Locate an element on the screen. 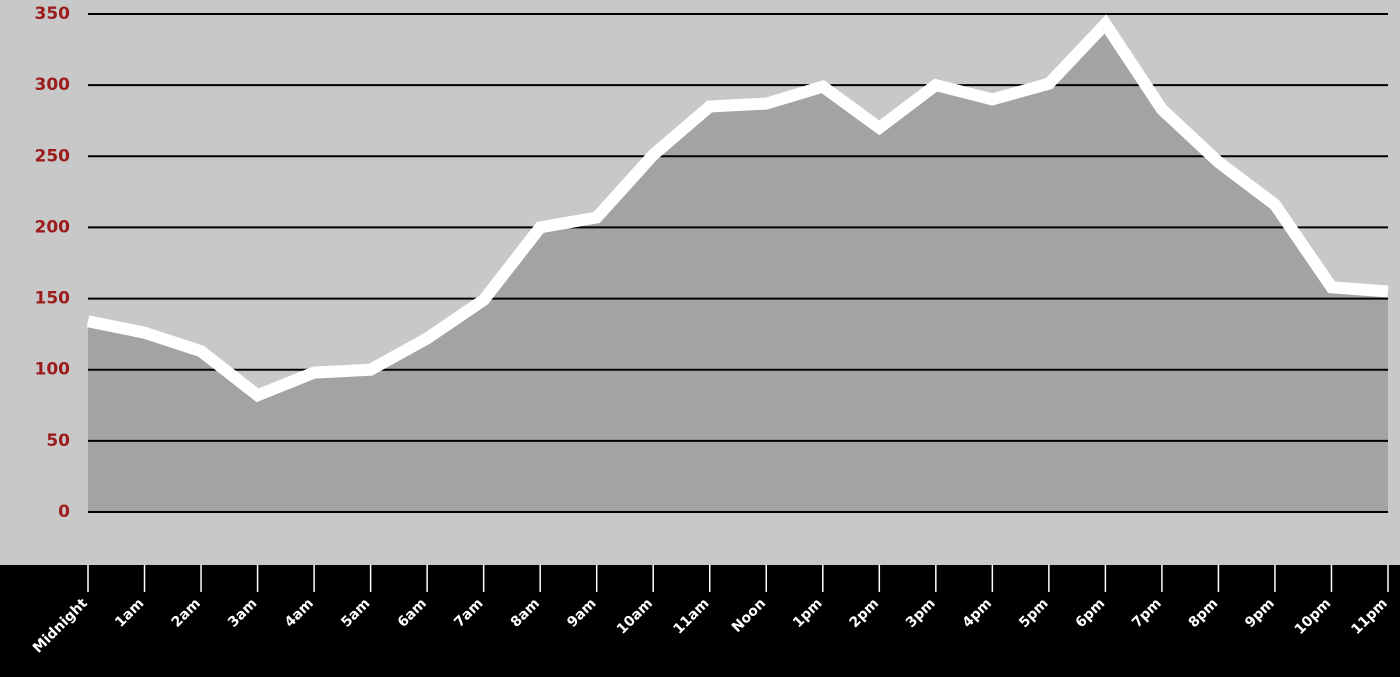 This screenshot has width=1400, height=677. y-tick-label: 50 is located at coordinates (58, 441).